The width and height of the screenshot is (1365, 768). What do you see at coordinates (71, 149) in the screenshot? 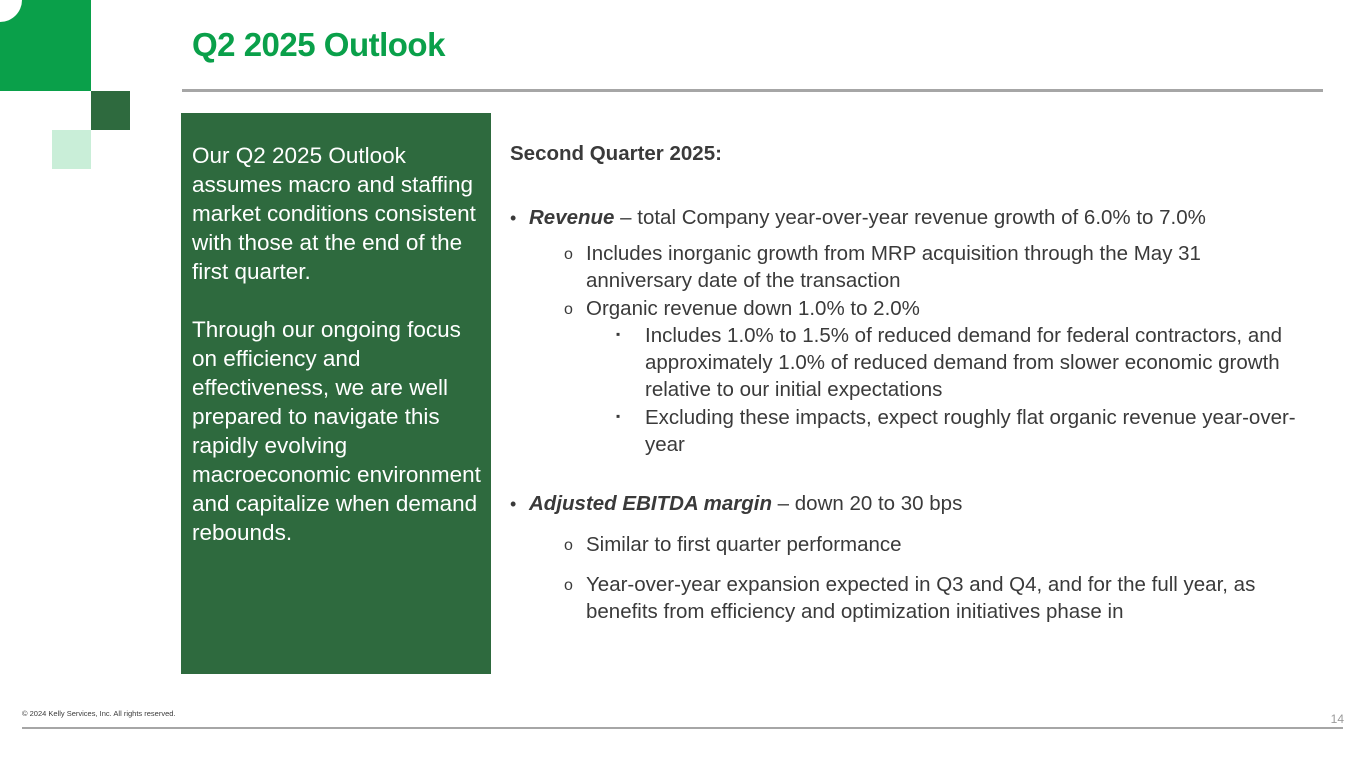
I see `corner-decoration-light-square` at bounding box center [71, 149].